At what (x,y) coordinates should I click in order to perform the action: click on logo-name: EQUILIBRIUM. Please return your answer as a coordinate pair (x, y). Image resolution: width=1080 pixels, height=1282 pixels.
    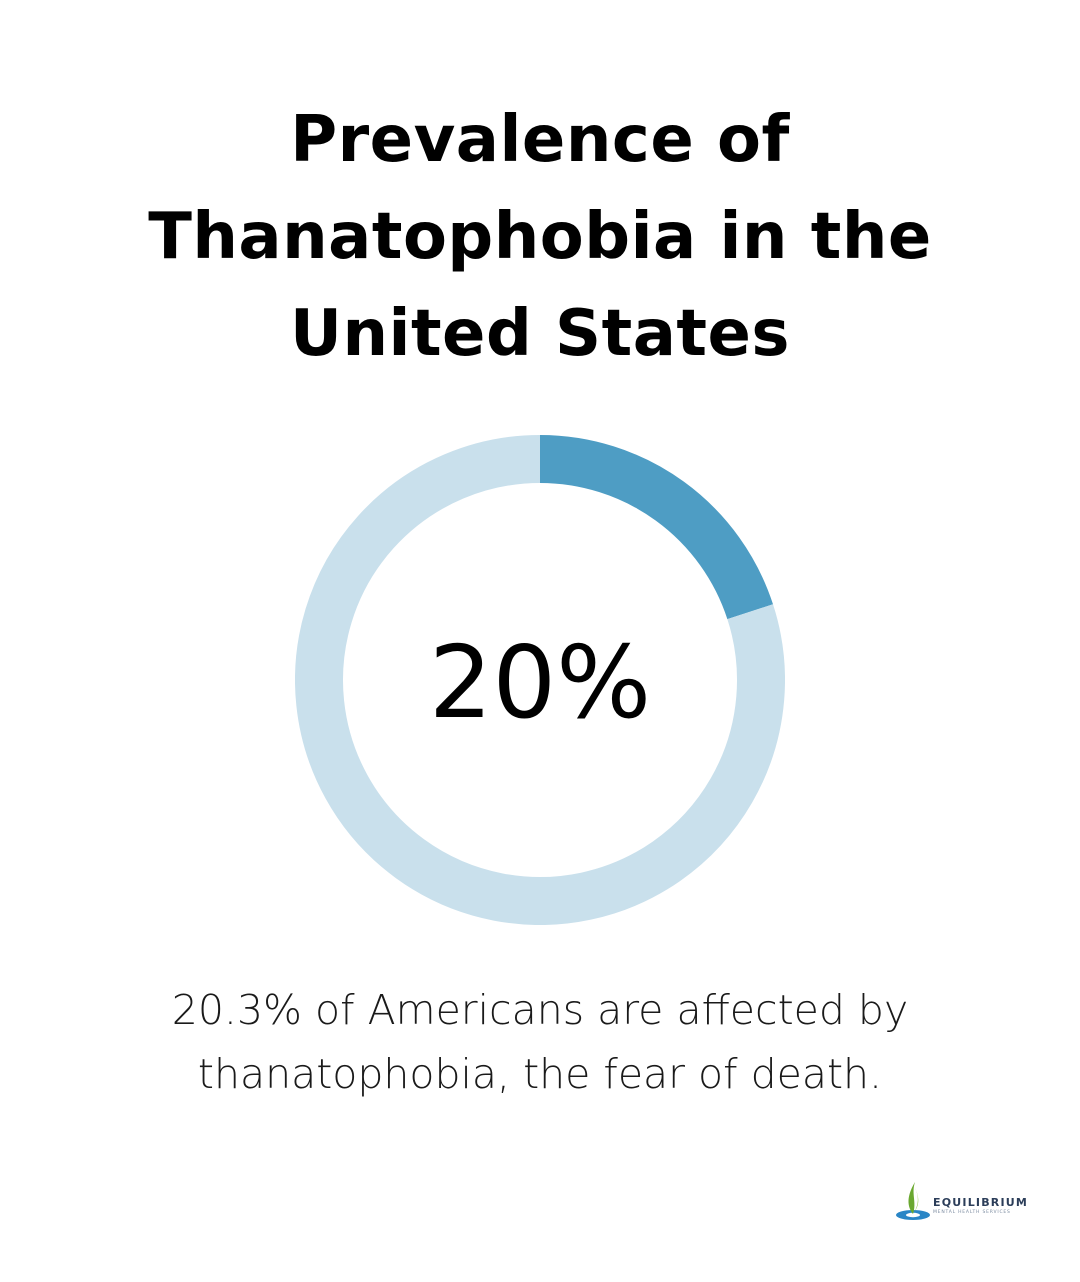
    Looking at the image, I should click on (980, 1202).